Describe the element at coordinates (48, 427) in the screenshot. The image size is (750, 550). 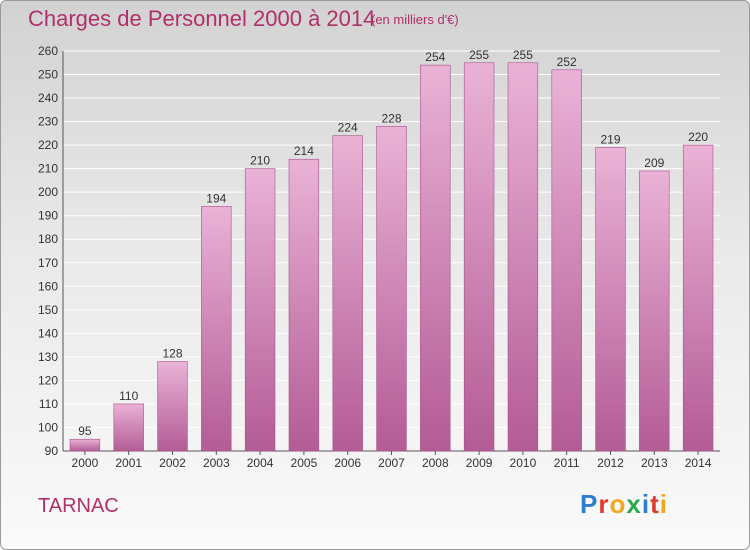
I see `y-tick-label: 100` at that location.